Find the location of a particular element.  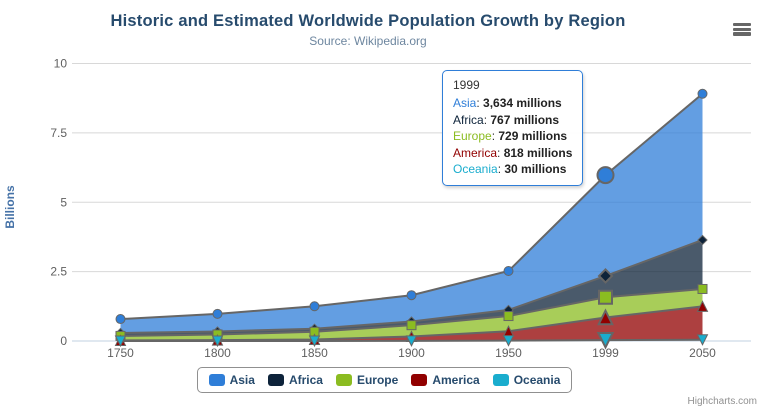

x-axis-label: 1800 is located at coordinates (217, 353).